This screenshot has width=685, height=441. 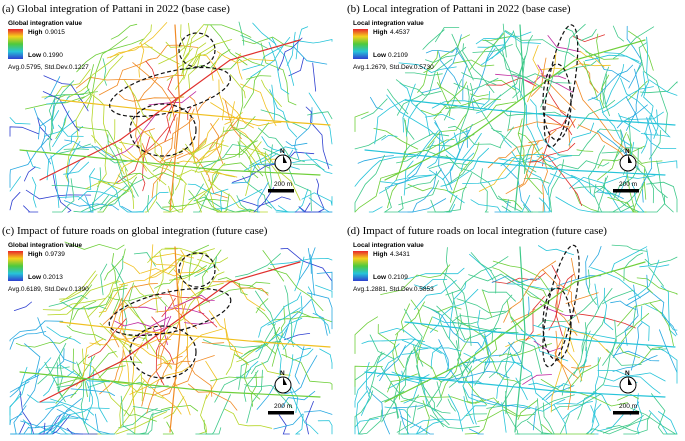 I want to click on highlight-zone, so click(x=163, y=130).